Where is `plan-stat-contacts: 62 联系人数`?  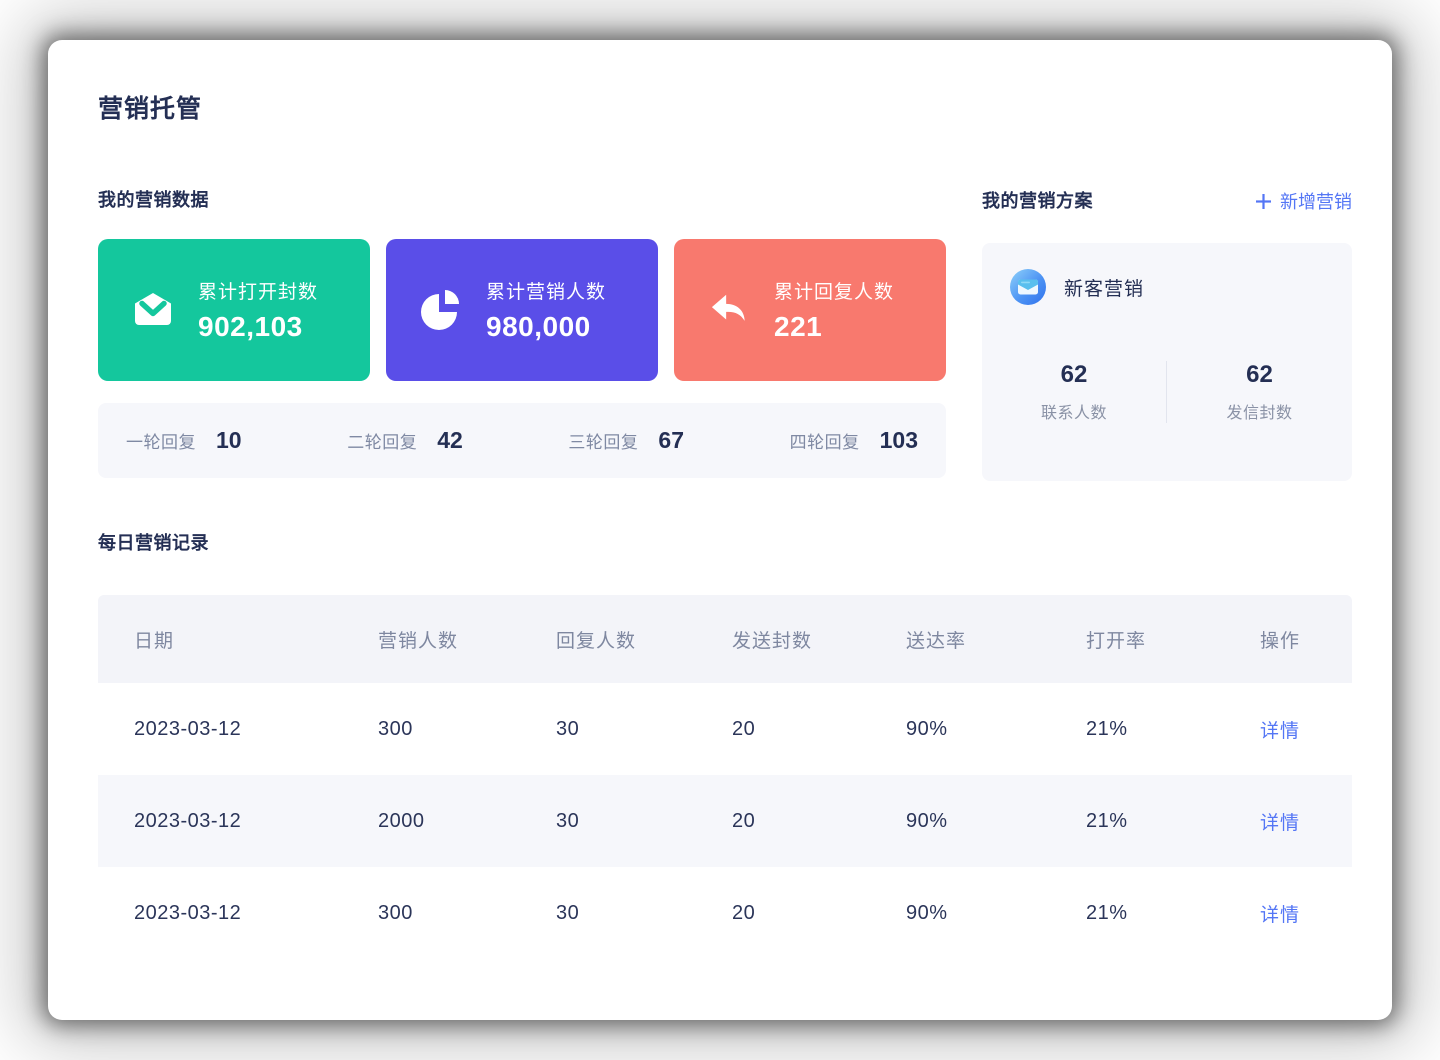 plan-stat-contacts: 62 联系人数 is located at coordinates (1074, 392).